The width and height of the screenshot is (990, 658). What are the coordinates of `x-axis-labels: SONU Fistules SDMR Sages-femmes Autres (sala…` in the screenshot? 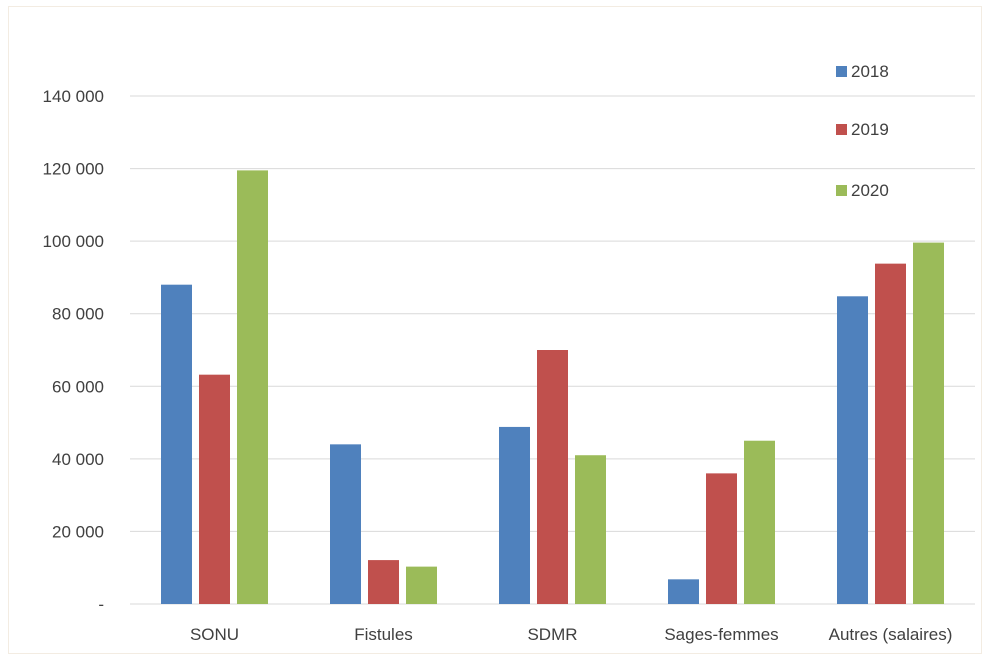 It's located at (571, 634).